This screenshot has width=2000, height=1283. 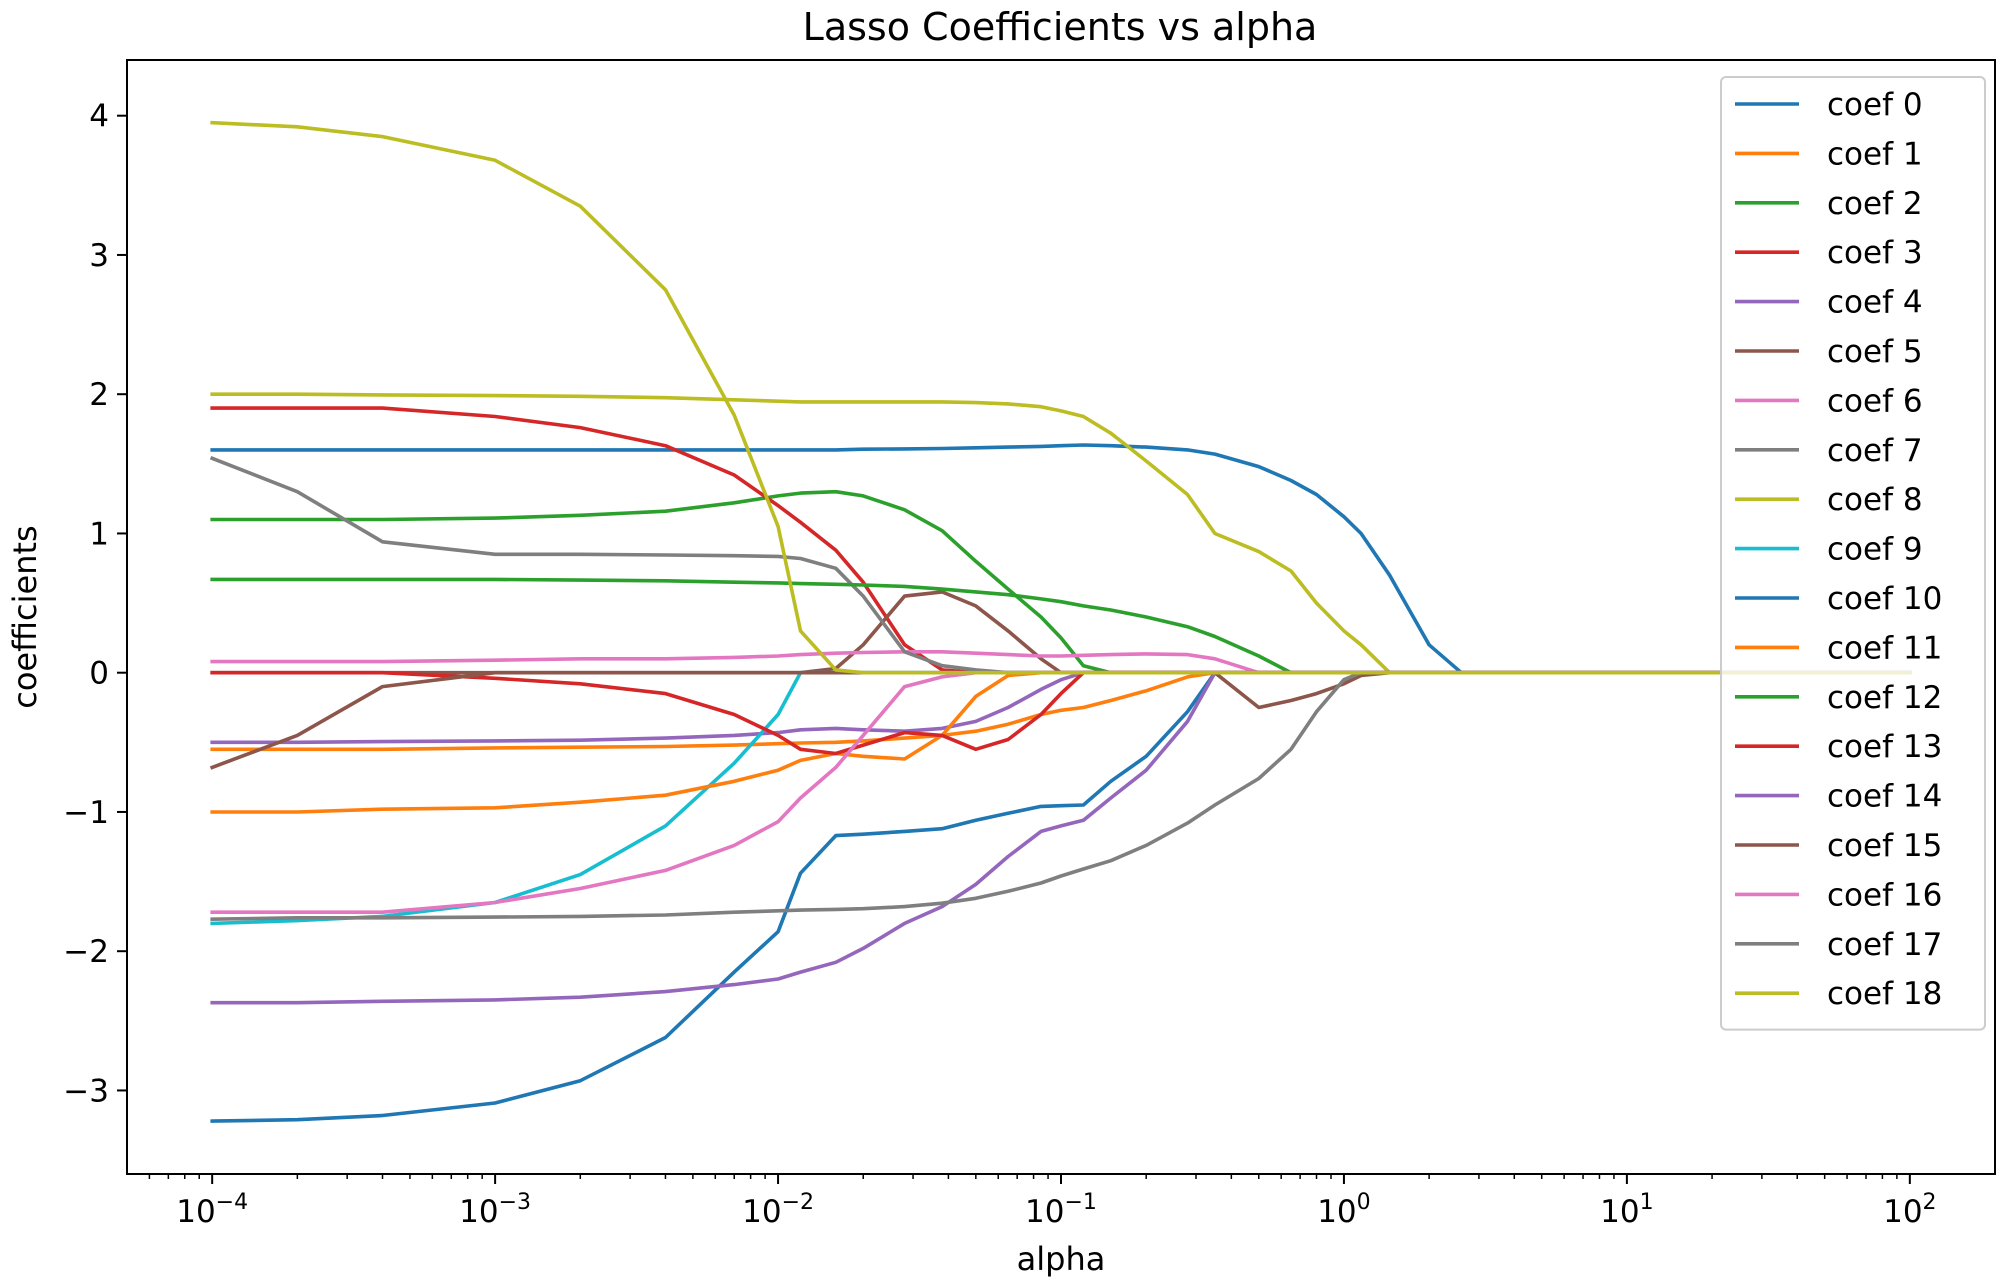 I want to click on x-tick-label: 10⁻², so click(x=778, y=1210).